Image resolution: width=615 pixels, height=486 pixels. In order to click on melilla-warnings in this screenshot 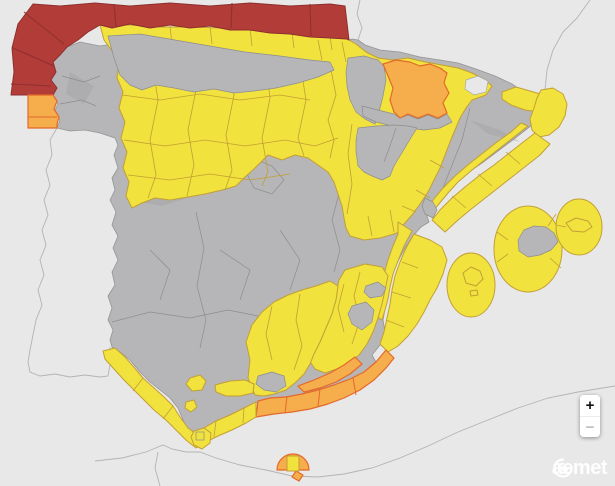, I will do `click(293, 467)`.